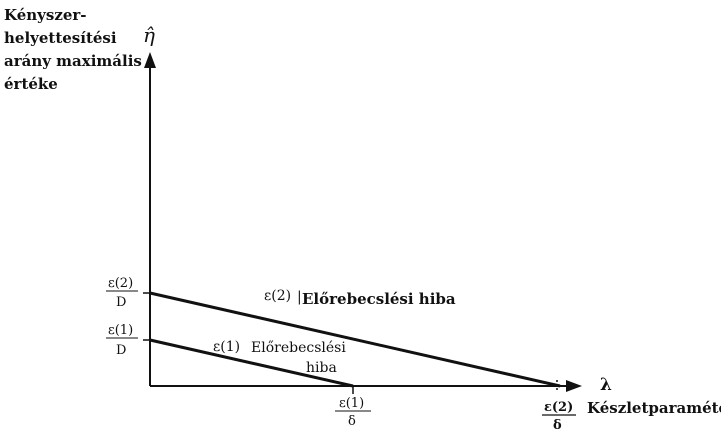 The height and width of the screenshot is (431, 721). I want to click on forecast-error-line-2-label: Előrebecslési hiba, so click(379, 299).